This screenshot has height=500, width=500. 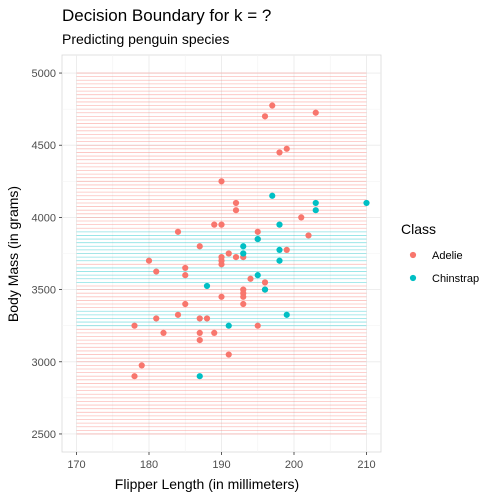 What do you see at coordinates (413, 278) in the screenshot?
I see `legend-key-chinstrap` at bounding box center [413, 278].